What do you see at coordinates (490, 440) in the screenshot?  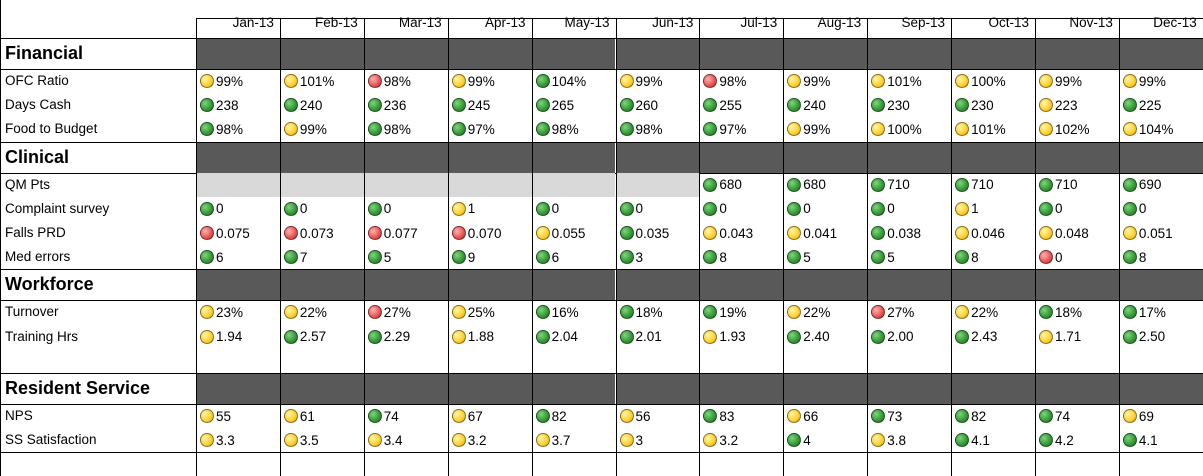 I see `metric-value-cell: 3.2` at bounding box center [490, 440].